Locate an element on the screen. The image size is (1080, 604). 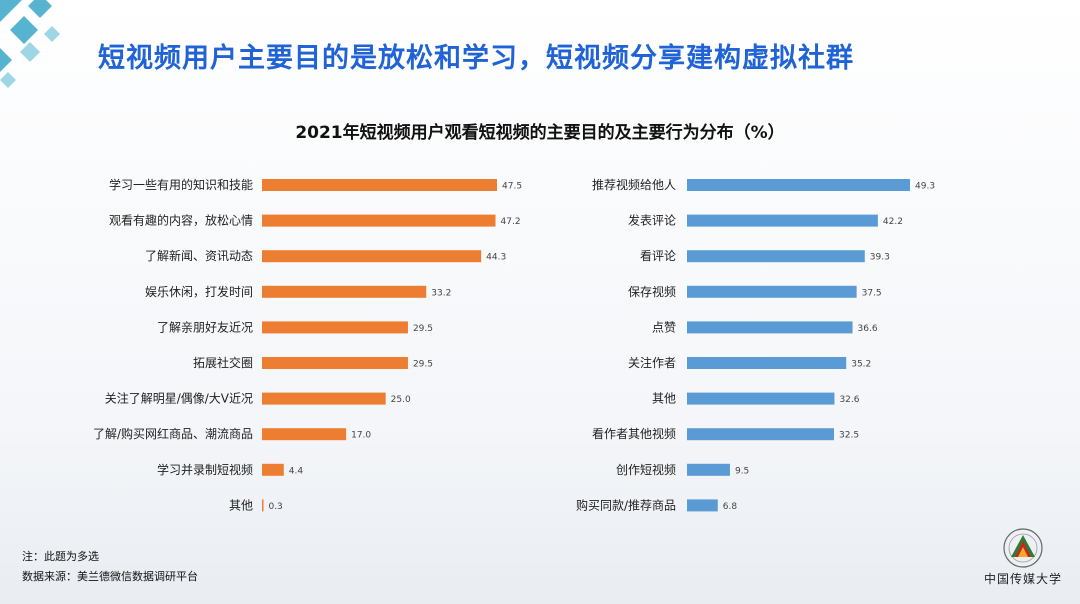
right-value-label: 35.2 is located at coordinates (861, 365).